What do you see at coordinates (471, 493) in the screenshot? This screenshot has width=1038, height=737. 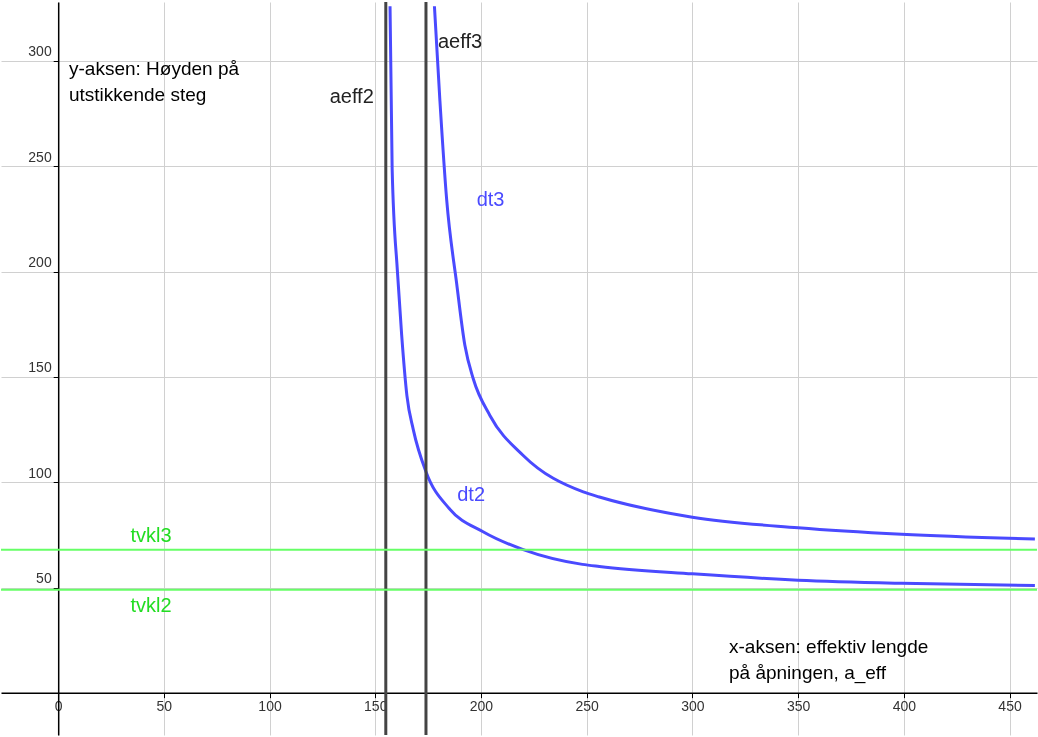 I see `series-label: dt2` at bounding box center [471, 493].